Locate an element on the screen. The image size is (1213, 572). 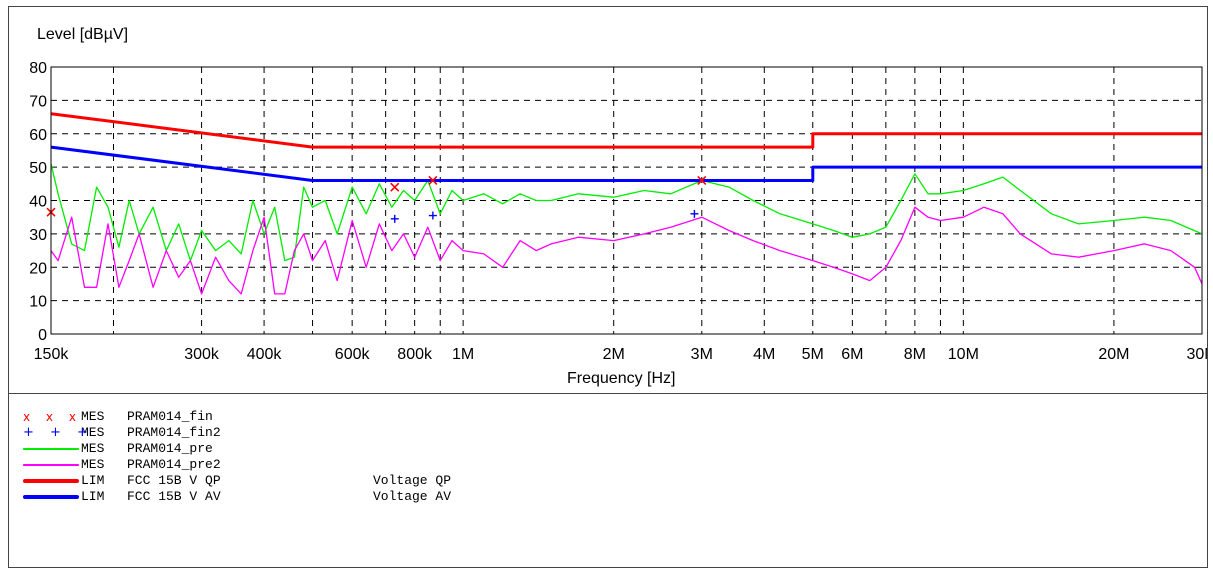
y-tick-label: 50 is located at coordinates (38, 168).